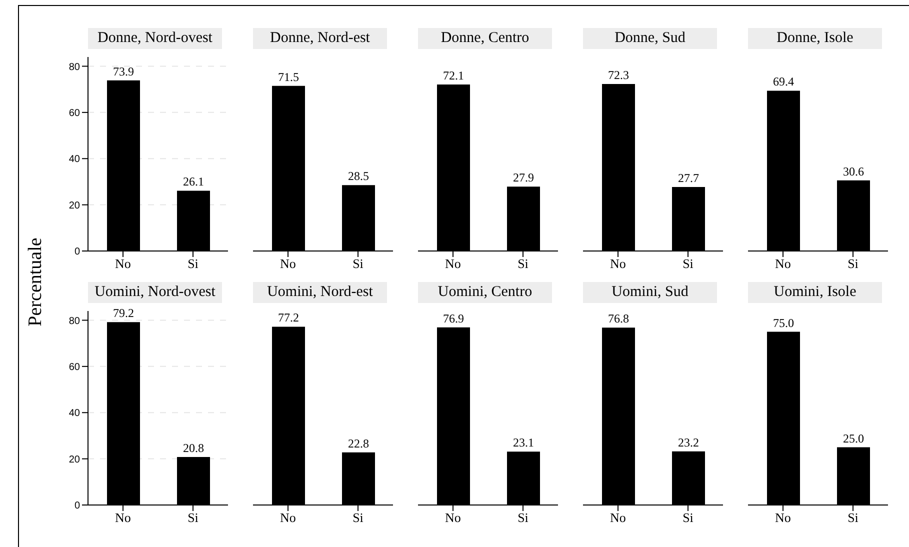 Image resolution: width=909 pixels, height=547 pixels. What do you see at coordinates (783, 323) in the screenshot?
I see `data-label: 75.0` at bounding box center [783, 323].